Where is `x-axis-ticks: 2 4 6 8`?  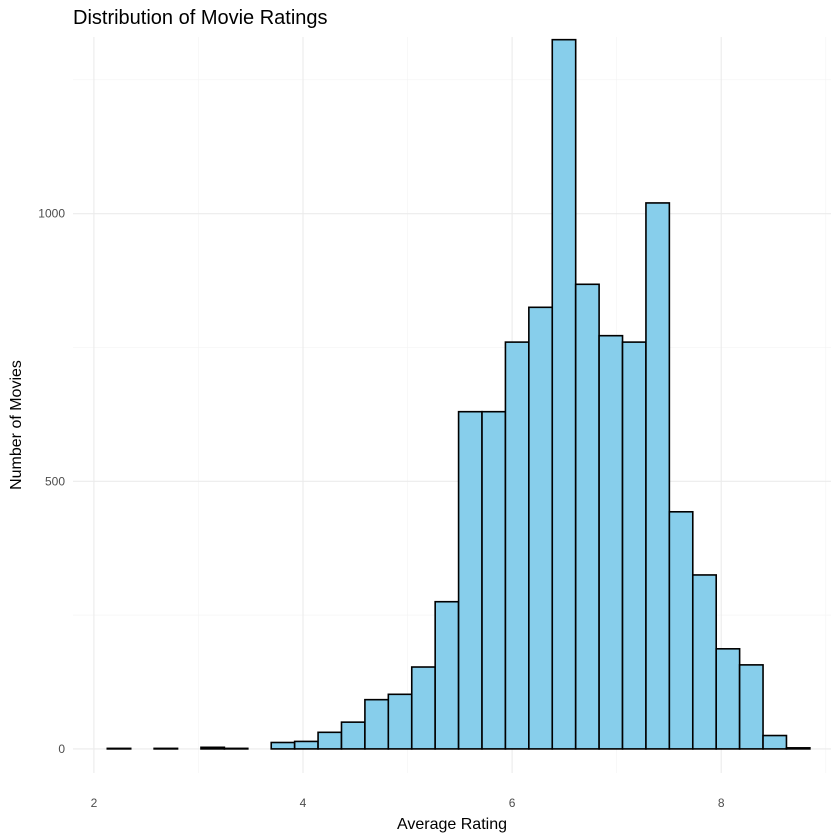
x-axis-ticks: 2 4 6 8 is located at coordinates (408, 803).